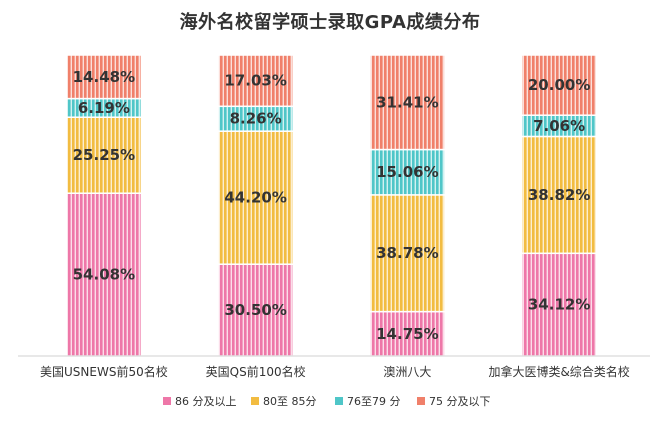  I want to click on legend-item-1: 80至 85分, so click(284, 401).